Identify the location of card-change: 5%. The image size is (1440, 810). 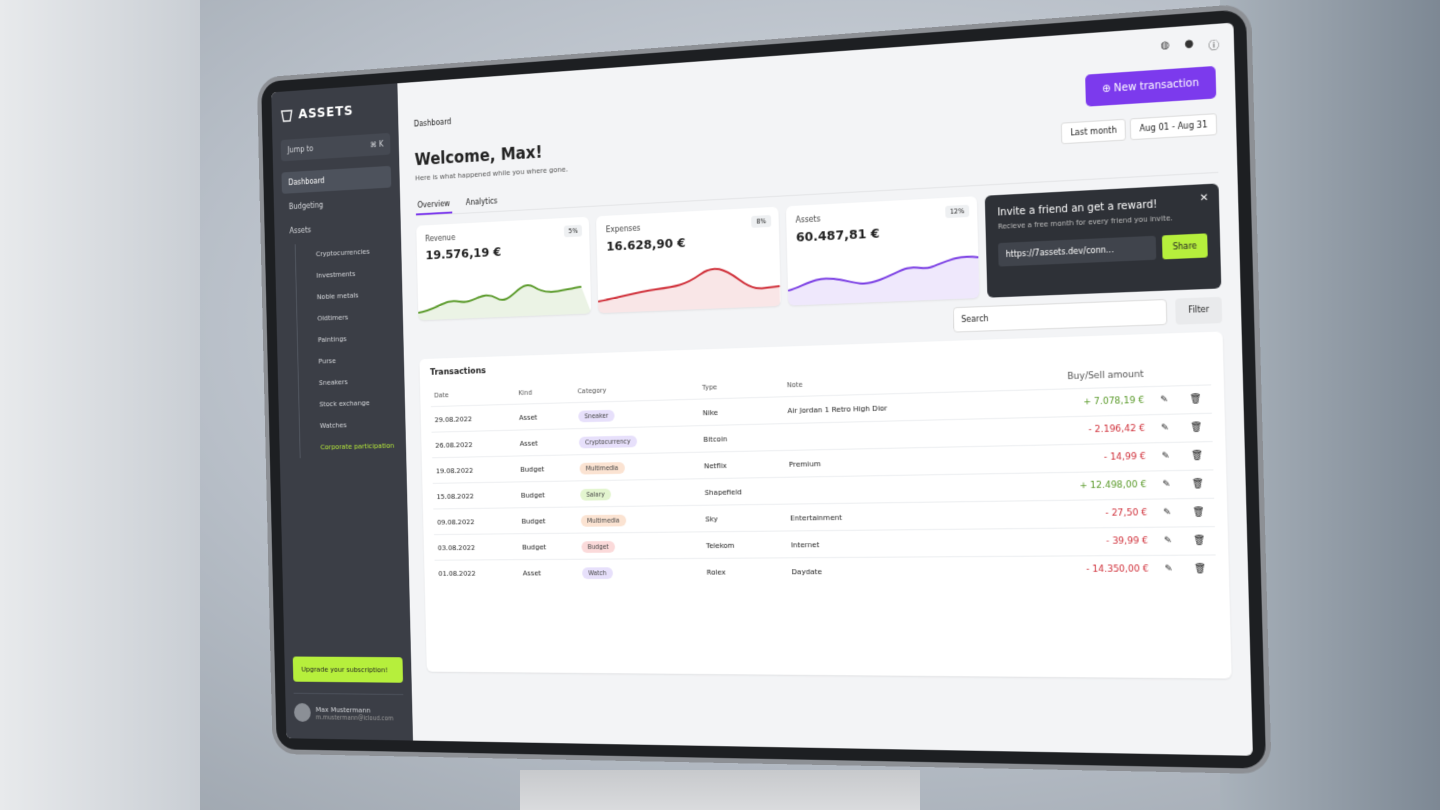
(573, 231).